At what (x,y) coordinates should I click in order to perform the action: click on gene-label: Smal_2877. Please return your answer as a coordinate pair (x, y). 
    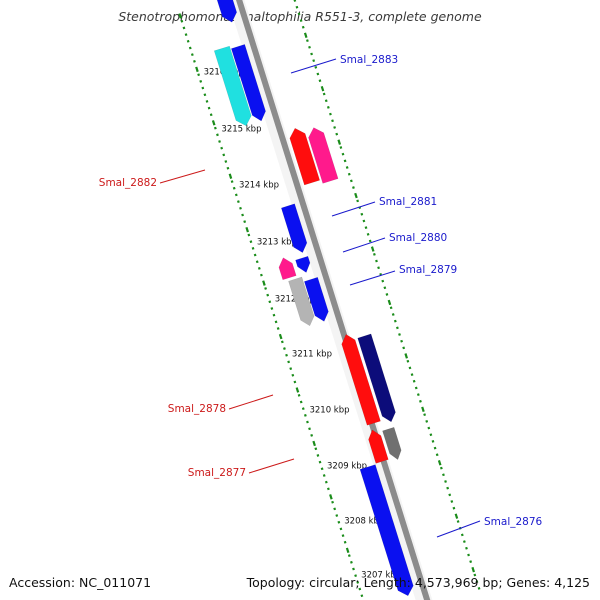
    Looking at the image, I should click on (217, 473).